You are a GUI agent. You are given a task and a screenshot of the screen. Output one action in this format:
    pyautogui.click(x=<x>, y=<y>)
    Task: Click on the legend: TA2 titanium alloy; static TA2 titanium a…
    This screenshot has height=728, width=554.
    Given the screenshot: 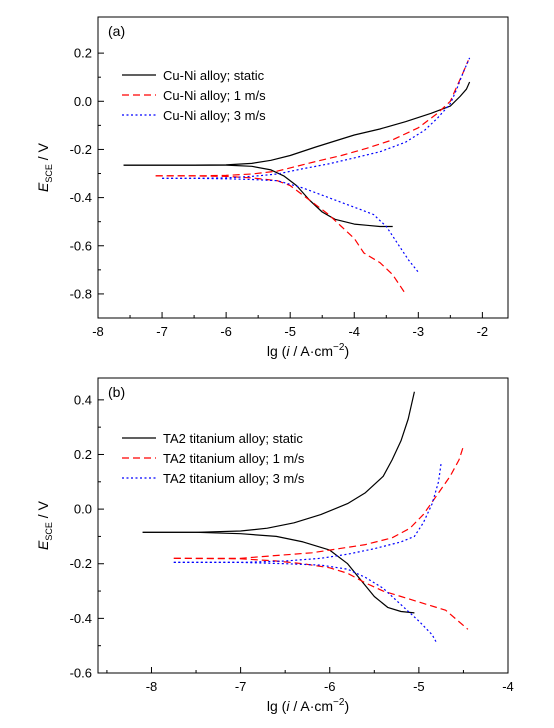 What is the action you would take?
    pyautogui.click(x=213, y=458)
    